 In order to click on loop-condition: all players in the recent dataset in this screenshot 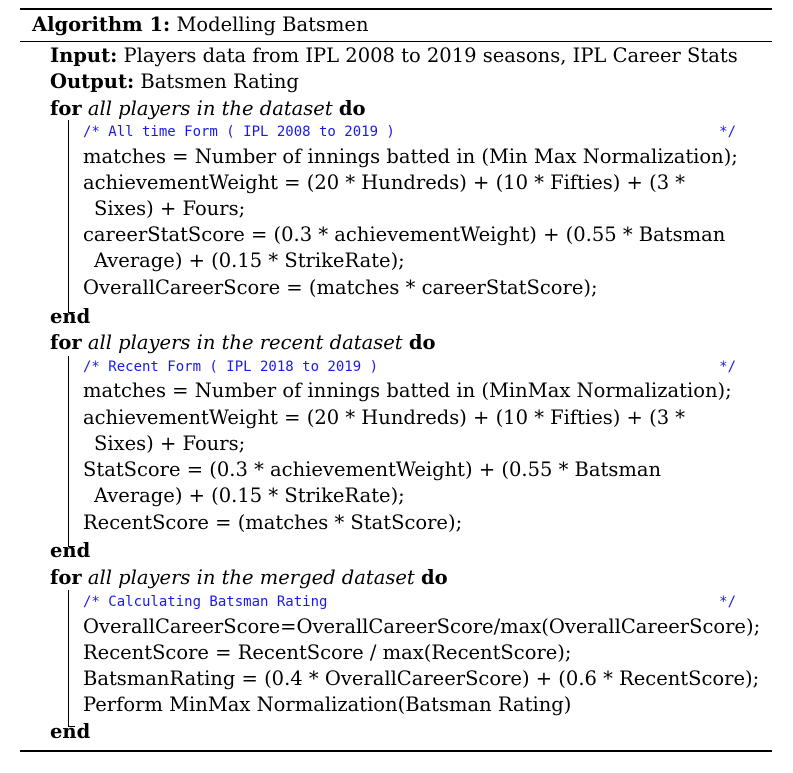, I will do `click(245, 342)`.